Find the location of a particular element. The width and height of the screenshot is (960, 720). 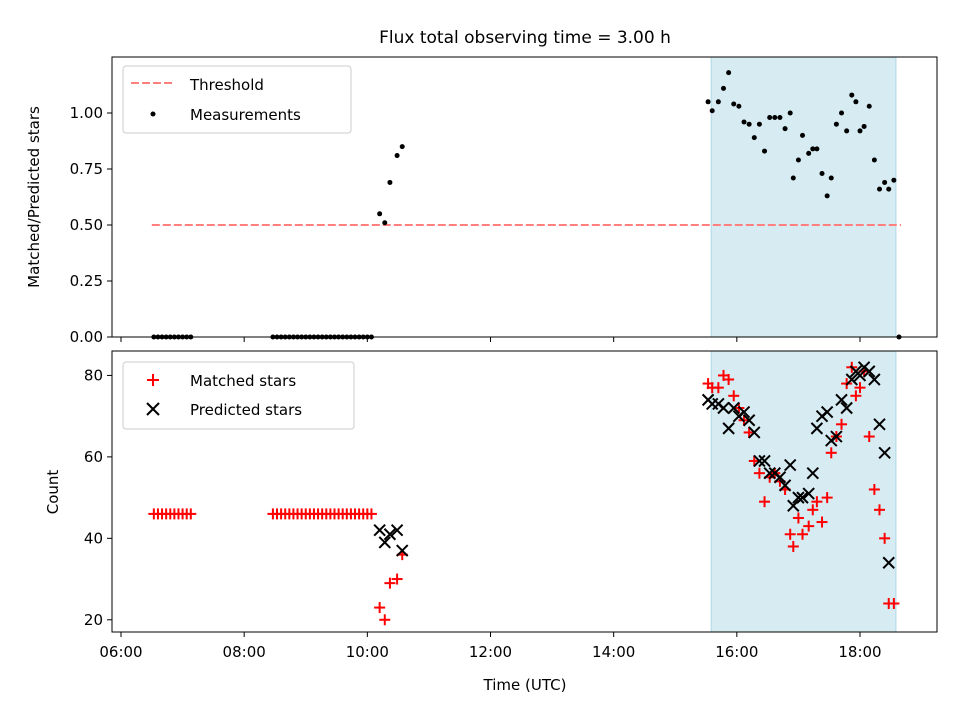

bottom-y-tick-label: 80 is located at coordinates (93, 375).